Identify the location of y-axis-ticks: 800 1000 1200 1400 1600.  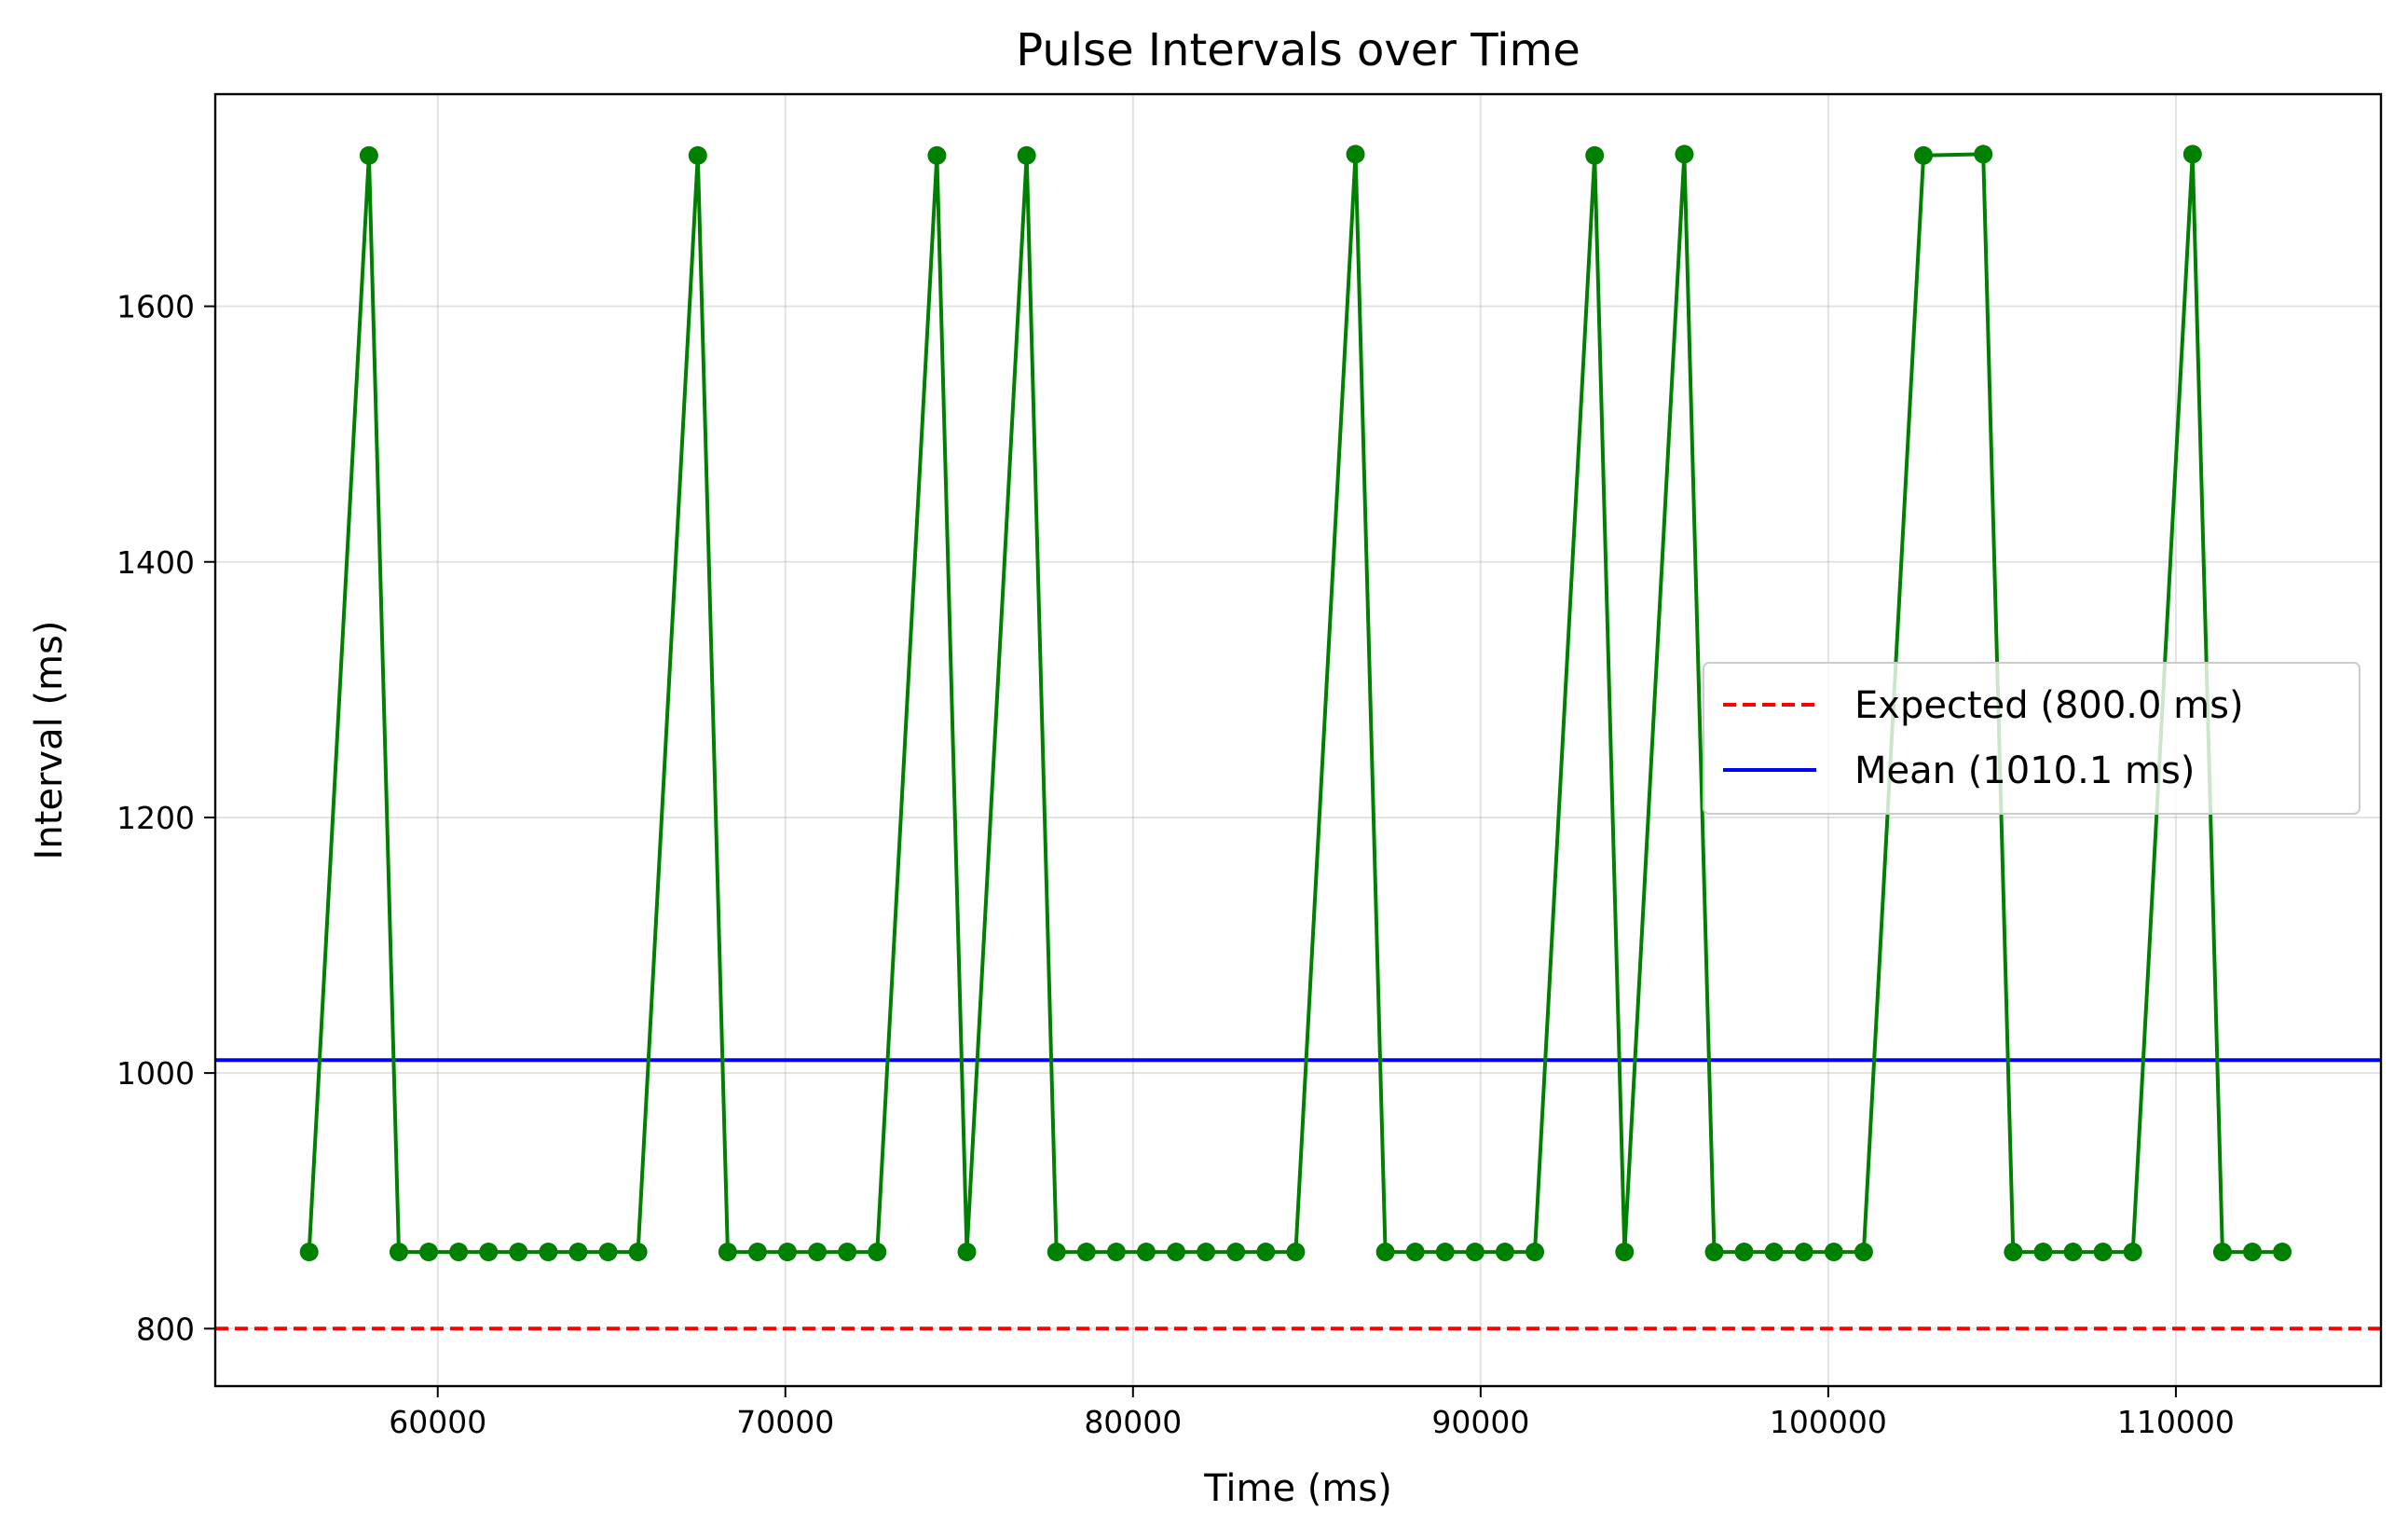
(165, 818).